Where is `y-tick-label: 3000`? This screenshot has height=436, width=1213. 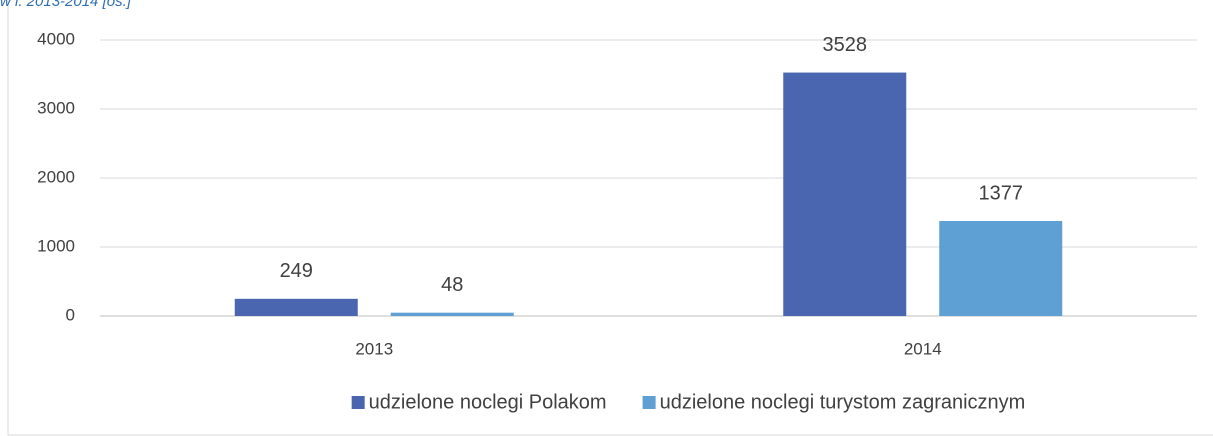 y-tick-label: 3000 is located at coordinates (56, 107).